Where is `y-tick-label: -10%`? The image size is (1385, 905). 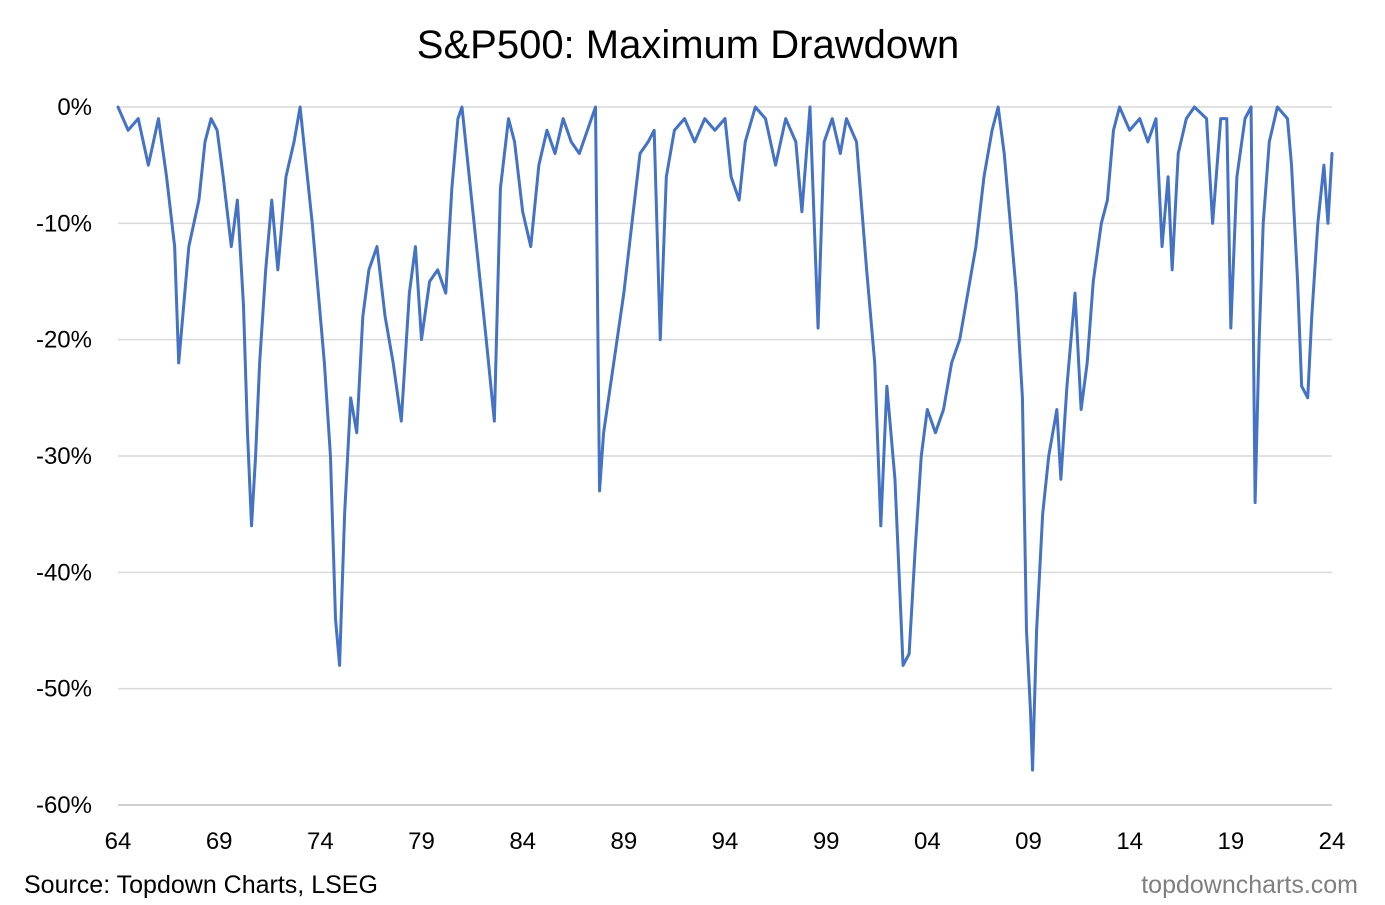
y-tick-label: -10% is located at coordinates (64, 223).